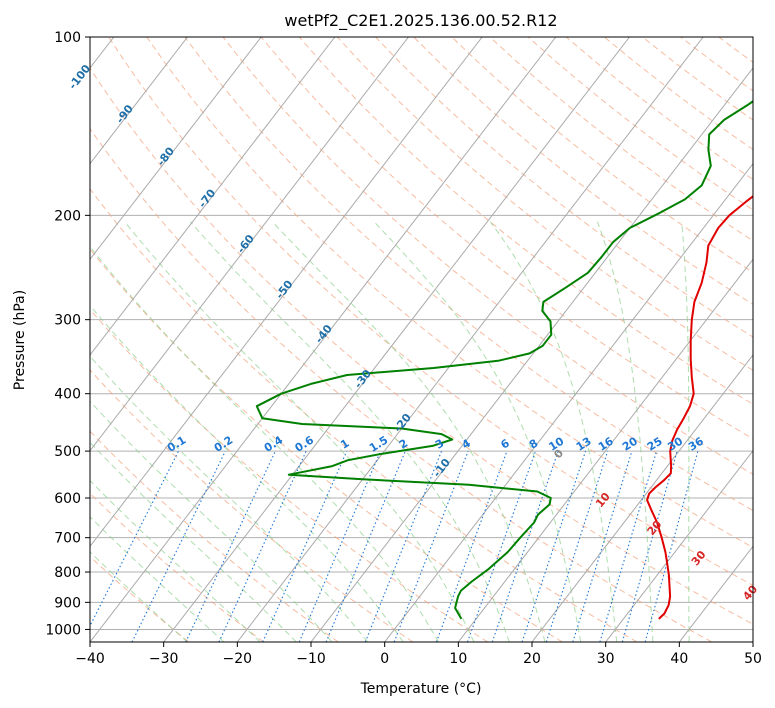 The height and width of the screenshot is (708, 775). I want to click on x-tick-label: −40, so click(90, 659).